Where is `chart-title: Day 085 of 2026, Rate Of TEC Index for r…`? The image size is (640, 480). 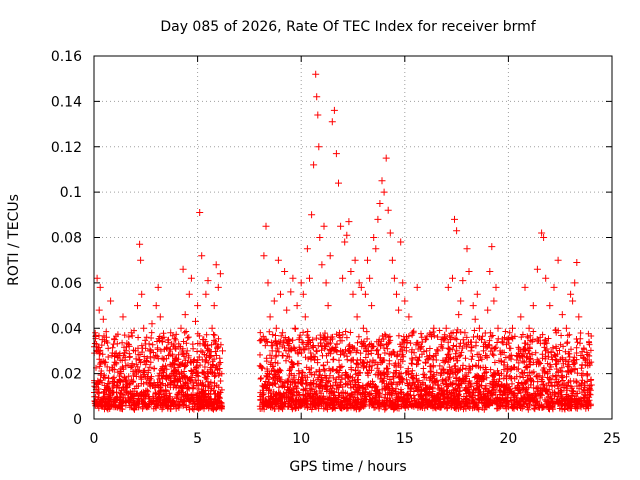
chart-title: Day 085 of 2026, Rate Of TEC Index for r… is located at coordinates (348, 27).